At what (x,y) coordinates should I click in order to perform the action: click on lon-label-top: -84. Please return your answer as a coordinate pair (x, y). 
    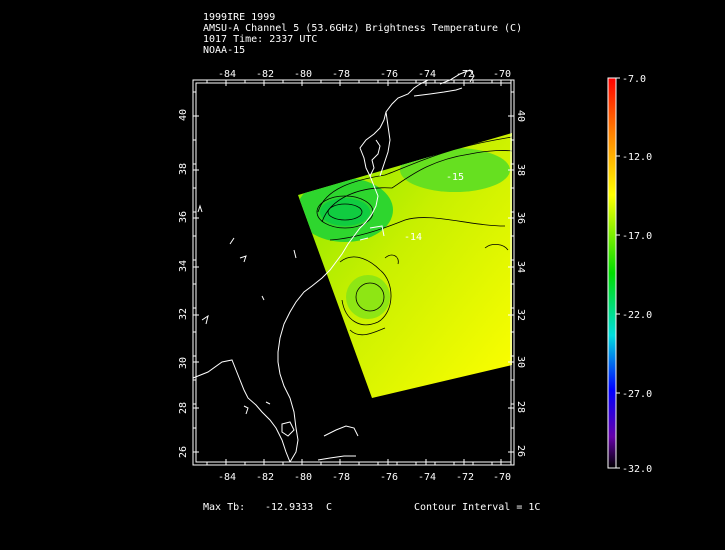
    Looking at the image, I should click on (227, 74).